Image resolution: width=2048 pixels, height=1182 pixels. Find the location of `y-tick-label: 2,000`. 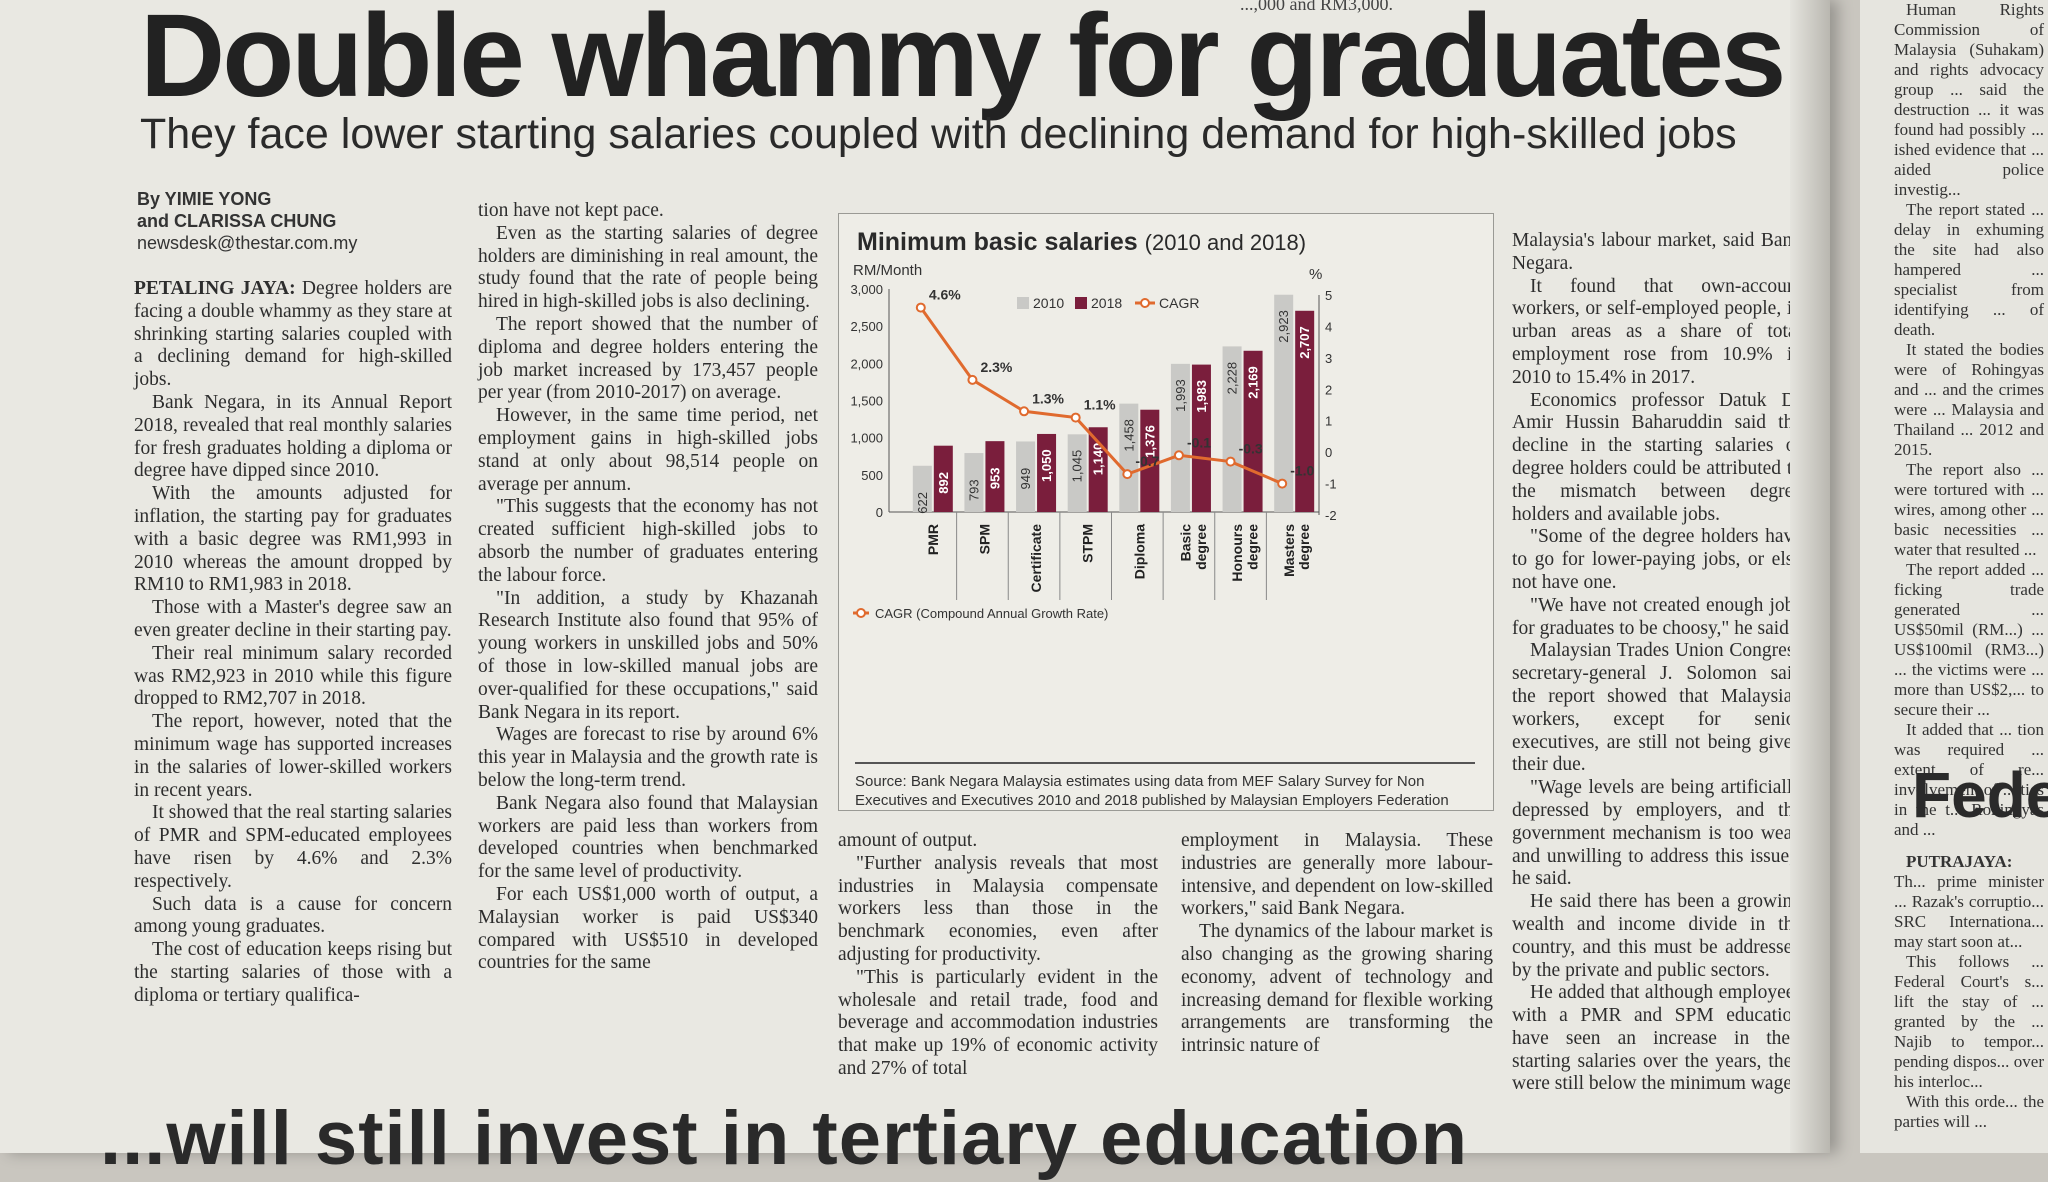

y-tick-label: 2,000 is located at coordinates (866, 363).